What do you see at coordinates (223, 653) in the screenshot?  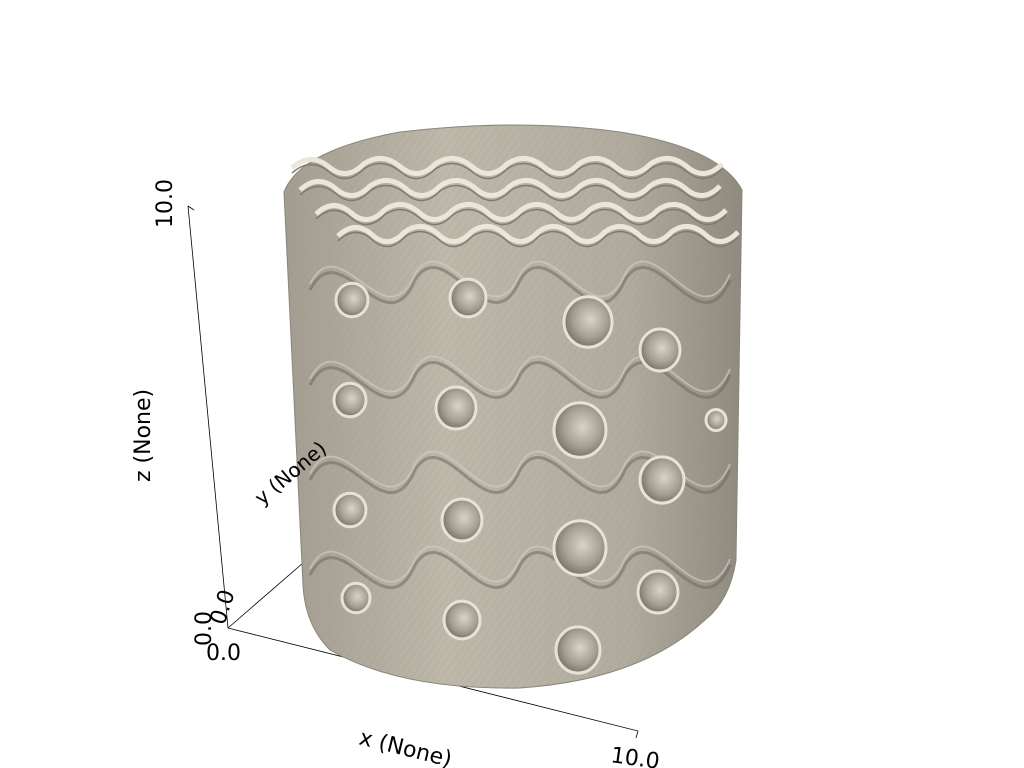 I see `x-axis-min-label: 0.0` at bounding box center [223, 653].